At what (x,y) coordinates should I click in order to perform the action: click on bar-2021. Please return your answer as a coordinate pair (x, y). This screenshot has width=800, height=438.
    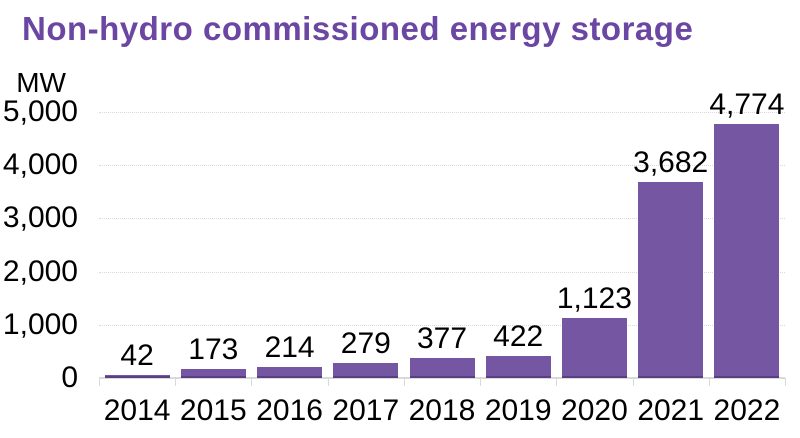
    Looking at the image, I should click on (671, 280).